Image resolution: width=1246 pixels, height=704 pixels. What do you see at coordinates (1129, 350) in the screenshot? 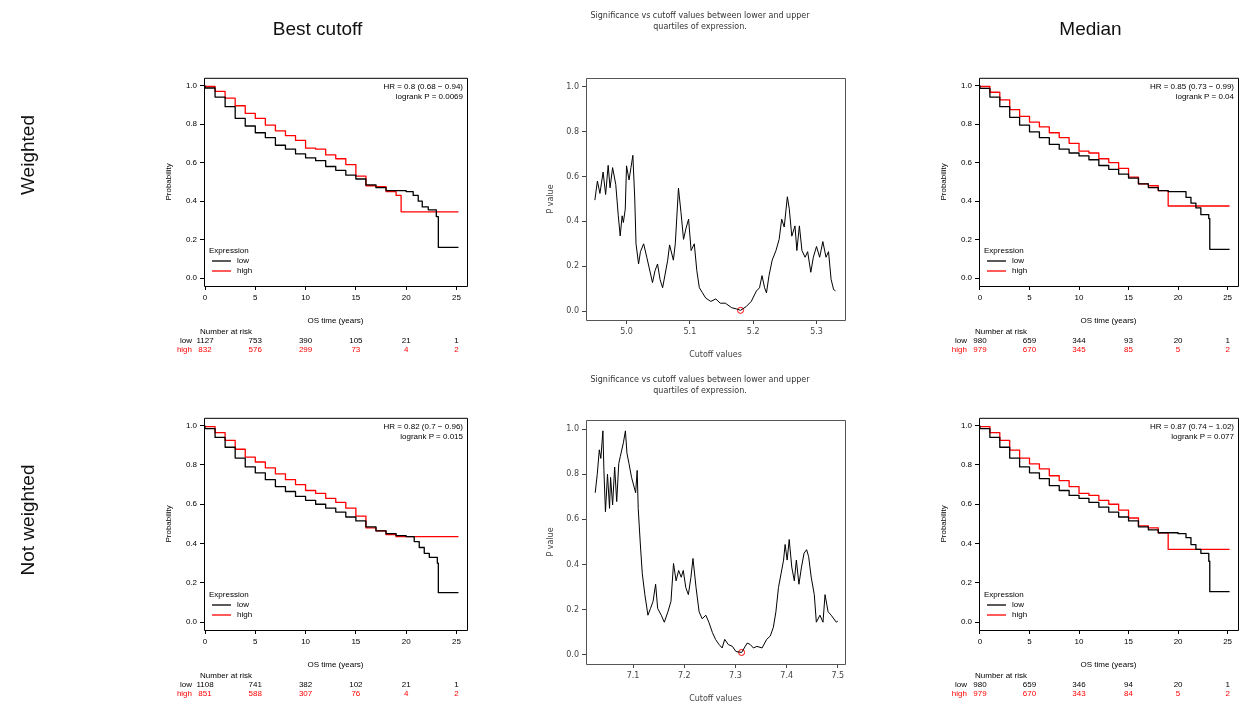
I see `text: 85` at bounding box center [1129, 350].